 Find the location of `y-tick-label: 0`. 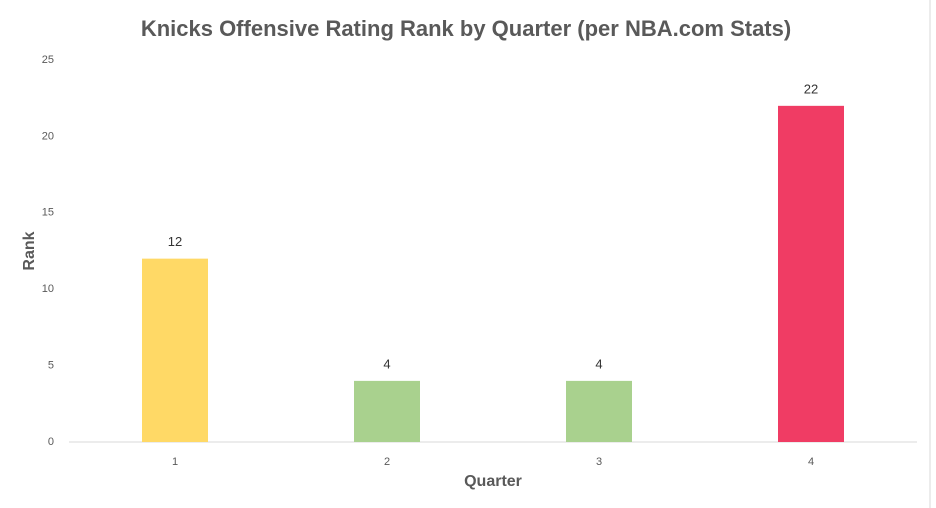

y-tick-label: 0 is located at coordinates (51, 442).